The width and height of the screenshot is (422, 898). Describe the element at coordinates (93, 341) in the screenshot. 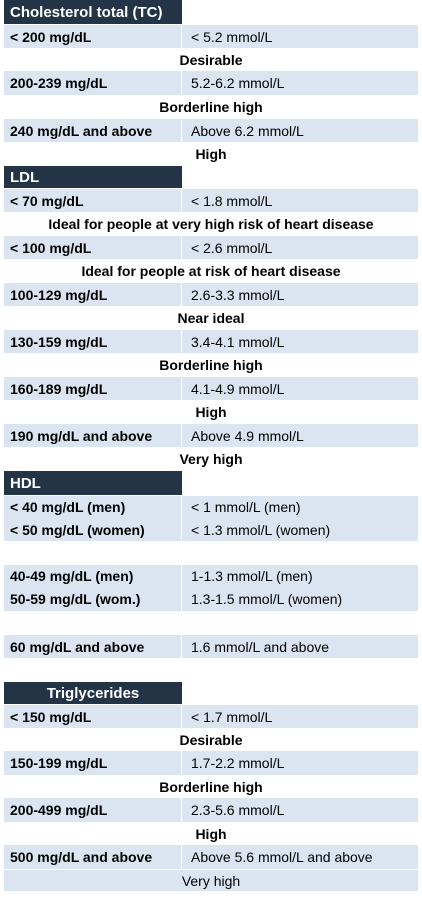

I see `mg-cell: 130-159 mg/dL` at that location.